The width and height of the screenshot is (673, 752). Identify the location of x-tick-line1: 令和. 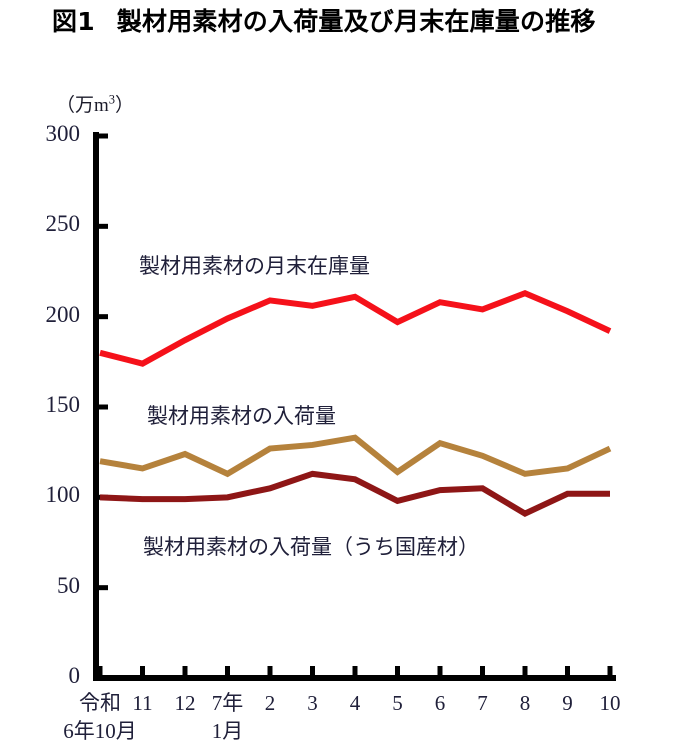
(100, 703).